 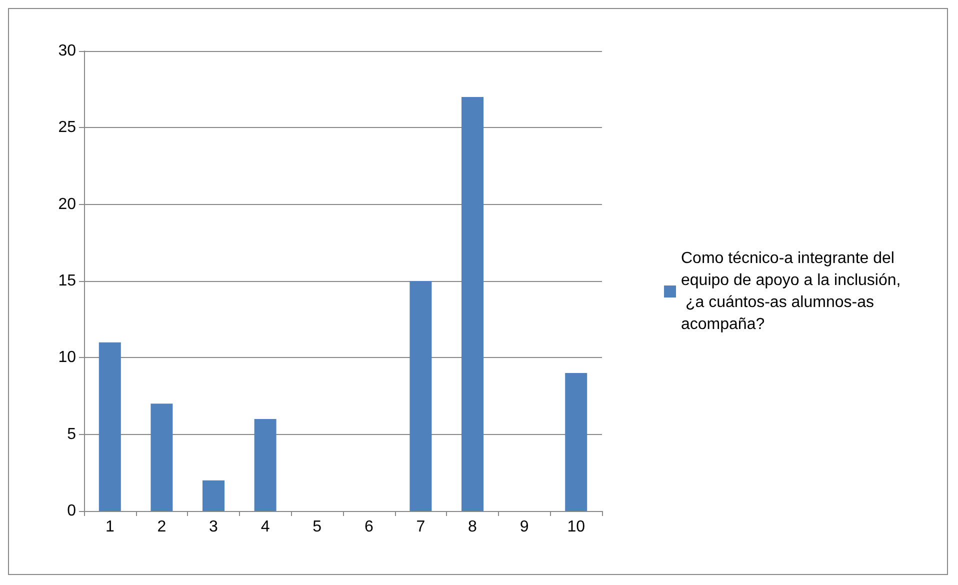 What do you see at coordinates (161, 527) in the screenshot?
I see `x-tick-label: 2` at bounding box center [161, 527].